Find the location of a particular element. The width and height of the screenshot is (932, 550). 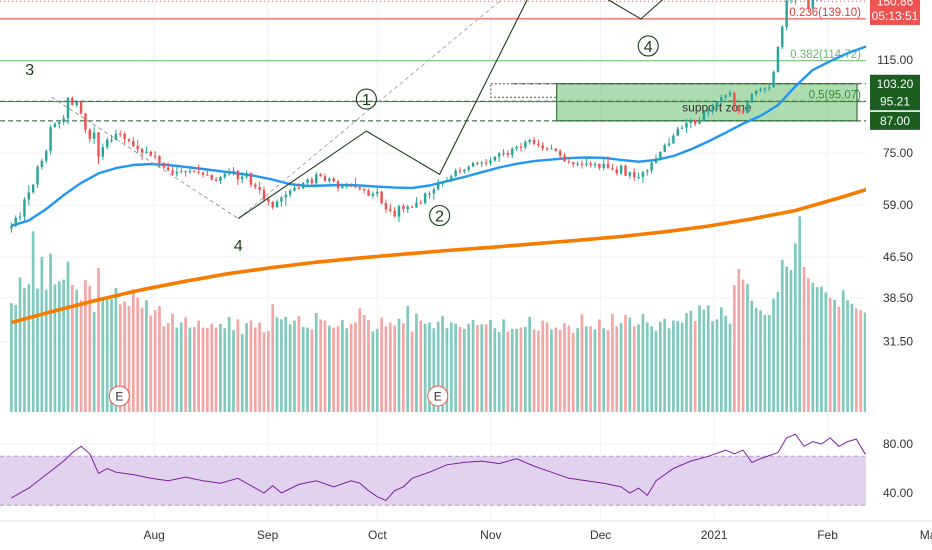

time-axis: Aug Sep Oct Nov Dec 2021 Feb Mar is located at coordinates (466, 531).